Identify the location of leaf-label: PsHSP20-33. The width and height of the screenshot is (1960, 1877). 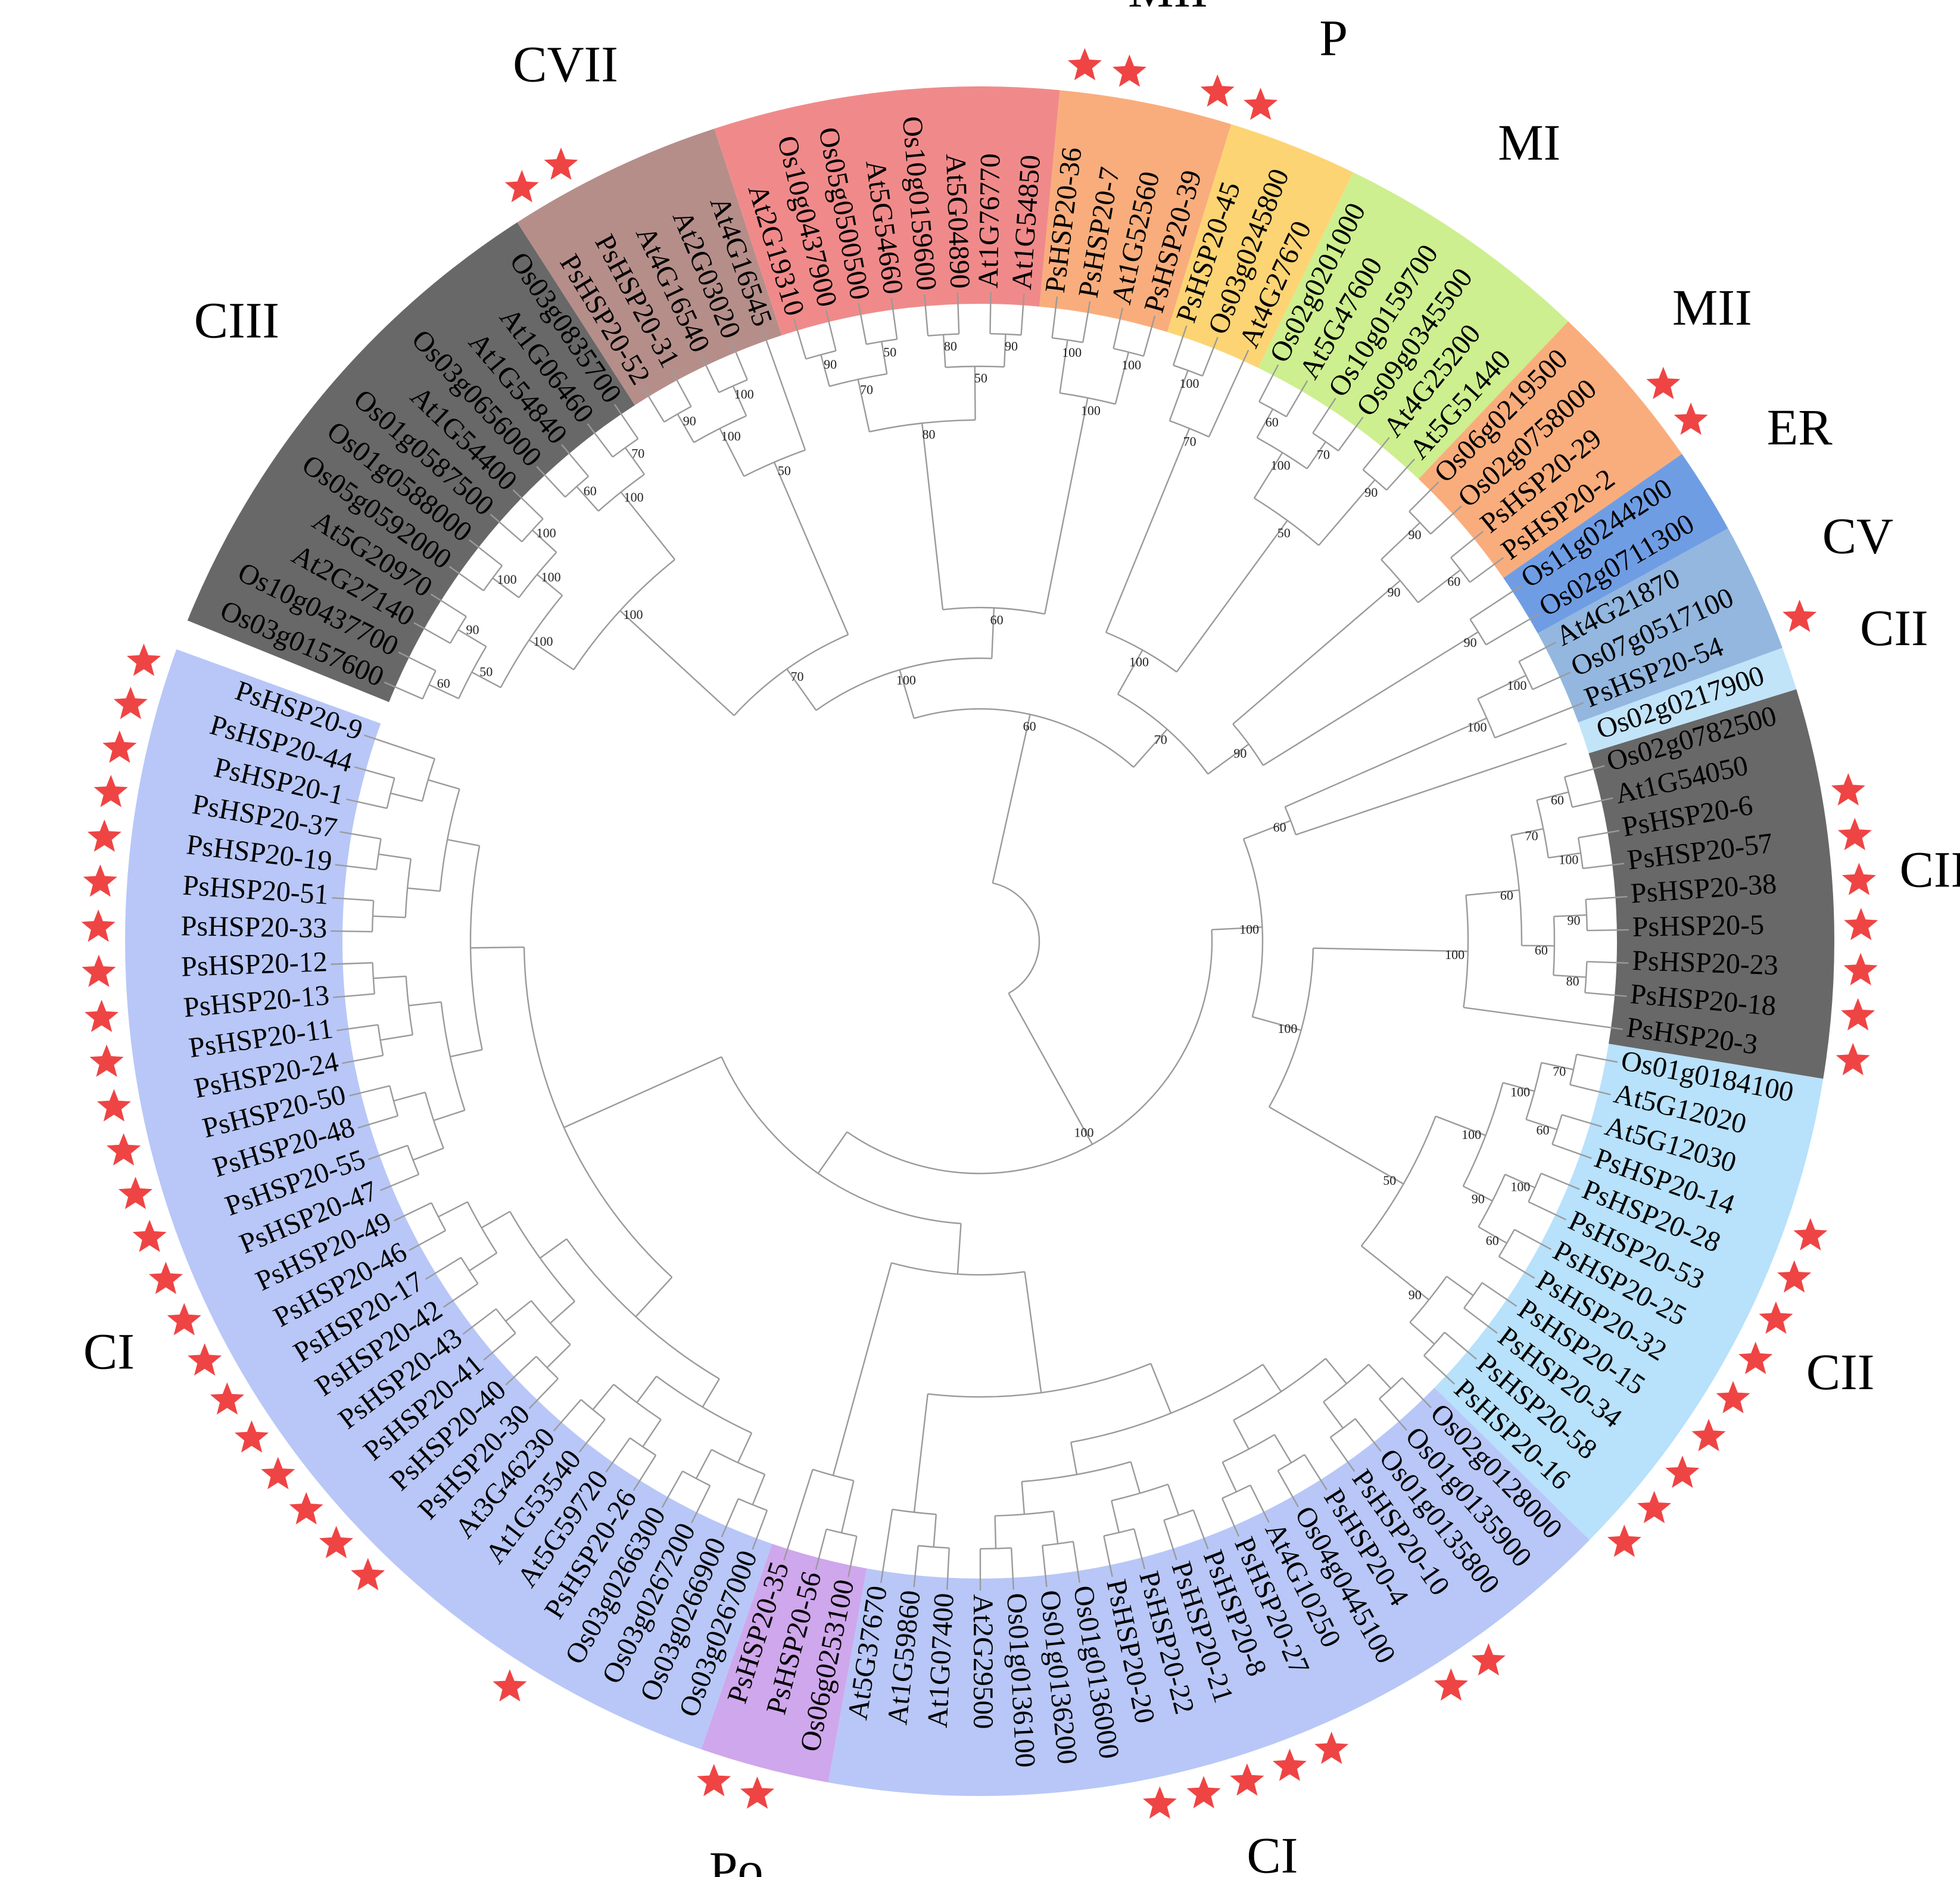
(253, 927).